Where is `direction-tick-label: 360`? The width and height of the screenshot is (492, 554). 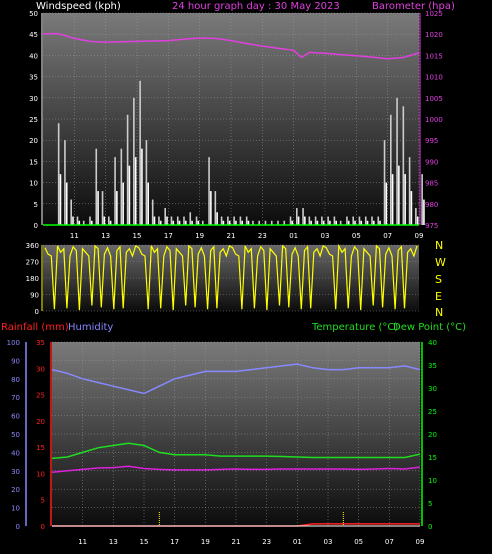 direction-tick-label: 360 is located at coordinates (32, 246).